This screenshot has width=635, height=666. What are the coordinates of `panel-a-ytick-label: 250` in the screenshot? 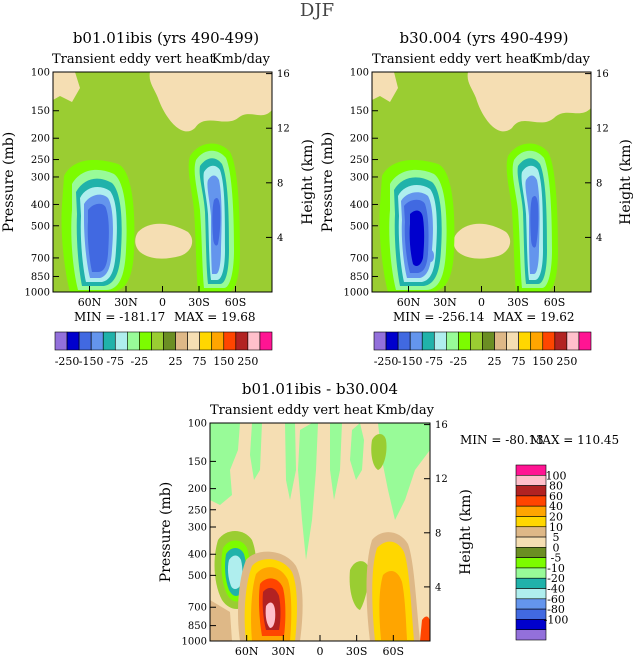 It's located at (40, 160).